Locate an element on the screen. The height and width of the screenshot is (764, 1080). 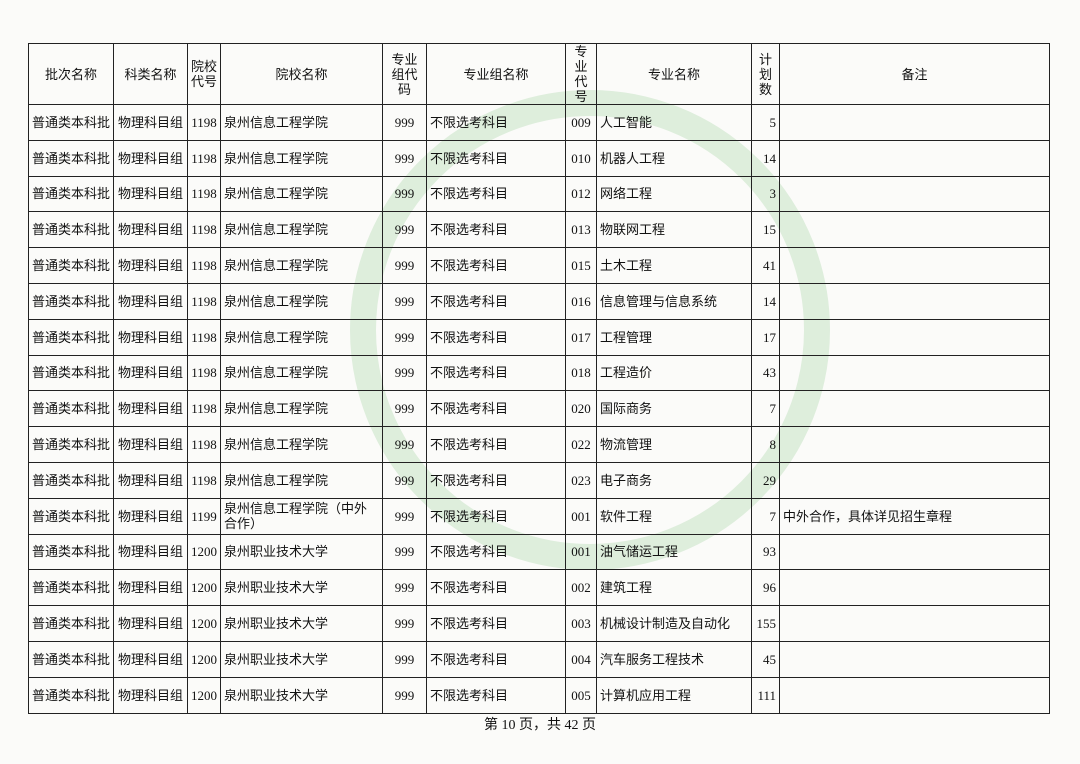
column-header: 专业组名称 is located at coordinates (496, 74).